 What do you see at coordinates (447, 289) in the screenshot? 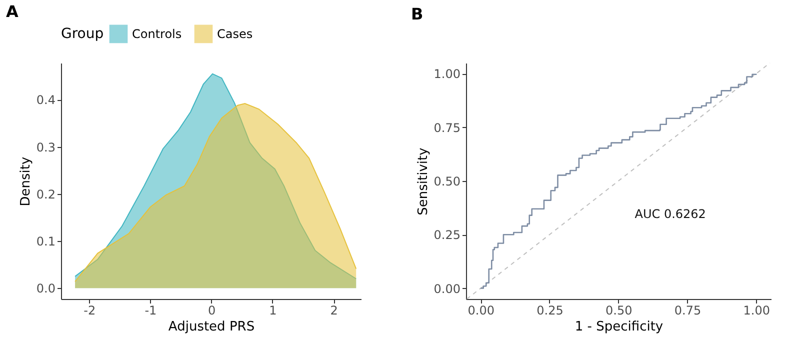
I see `y-tick-label: 0.00` at bounding box center [447, 289].